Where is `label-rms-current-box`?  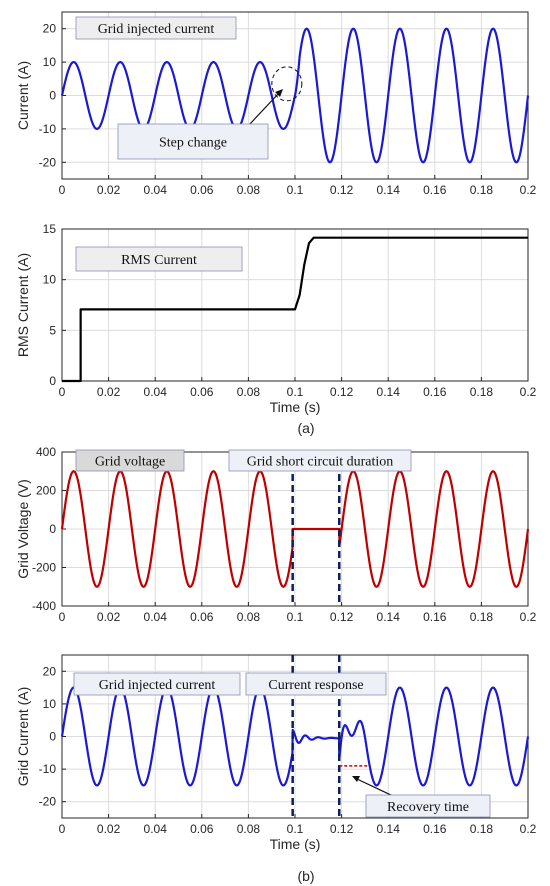
label-rms-current-box is located at coordinates (159, 259).